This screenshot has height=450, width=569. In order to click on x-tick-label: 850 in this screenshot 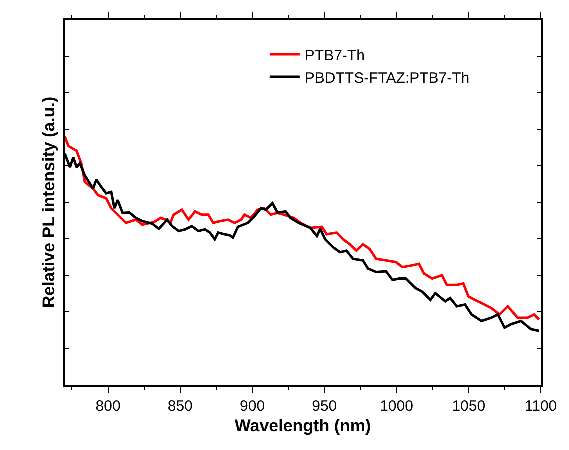, I will do `click(180, 406)`.